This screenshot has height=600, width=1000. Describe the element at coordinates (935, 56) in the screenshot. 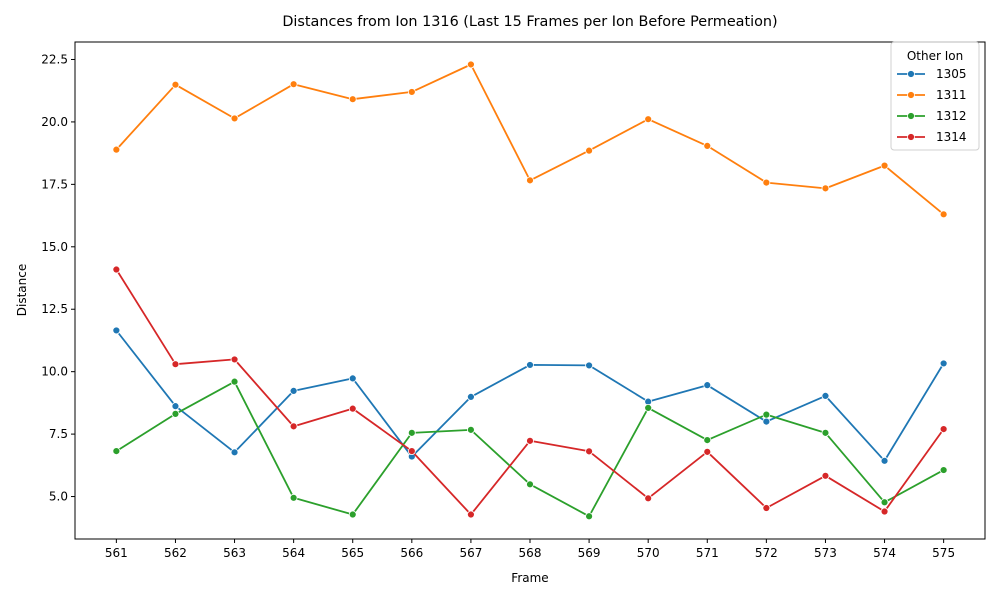

I see `legend-title: Other Ion` at that location.